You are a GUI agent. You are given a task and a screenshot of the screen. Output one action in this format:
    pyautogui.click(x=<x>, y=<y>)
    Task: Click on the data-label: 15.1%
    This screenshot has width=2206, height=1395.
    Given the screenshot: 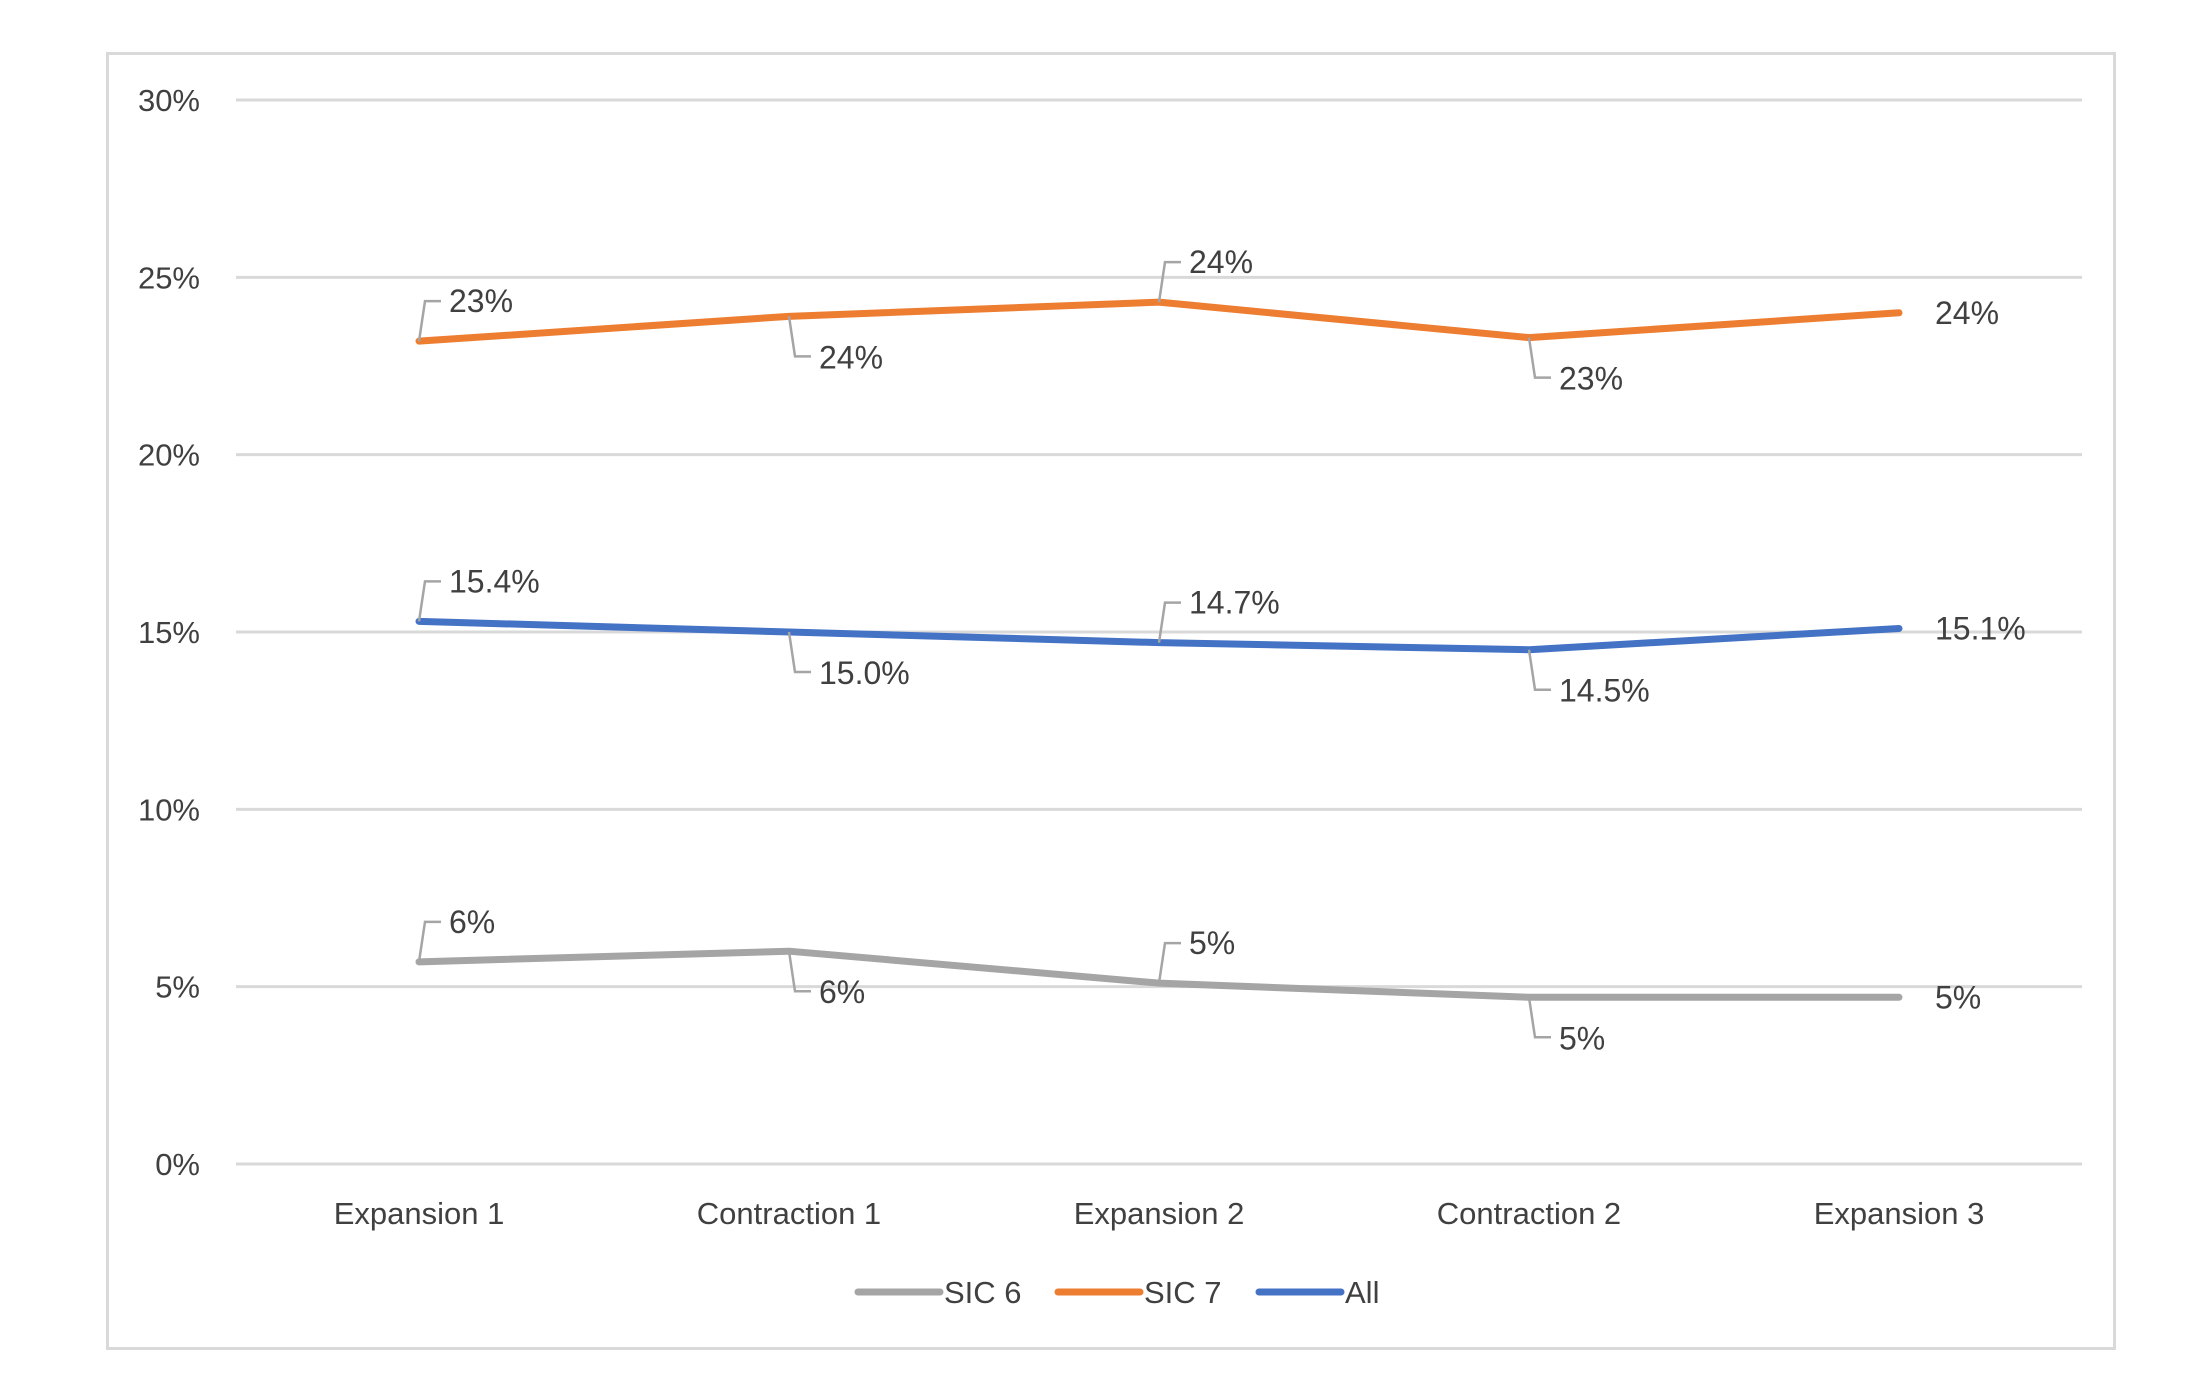 What is the action you would take?
    pyautogui.click(x=1980, y=628)
    